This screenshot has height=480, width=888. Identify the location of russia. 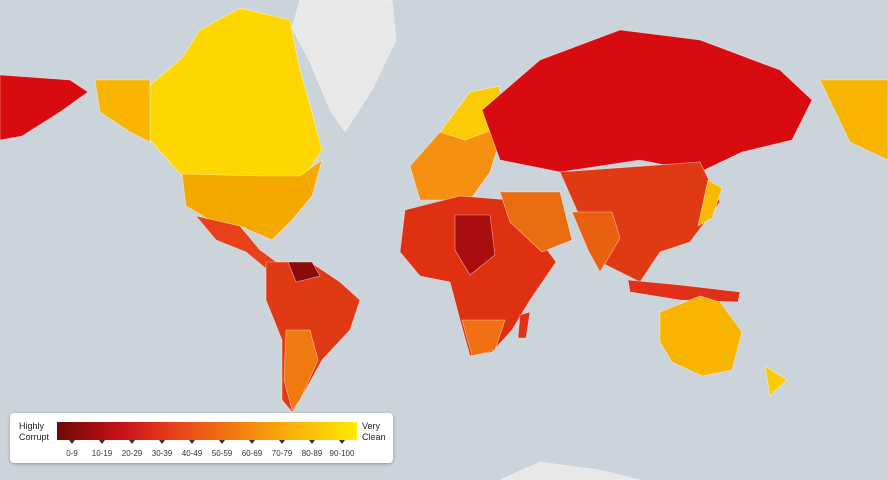
(647, 101).